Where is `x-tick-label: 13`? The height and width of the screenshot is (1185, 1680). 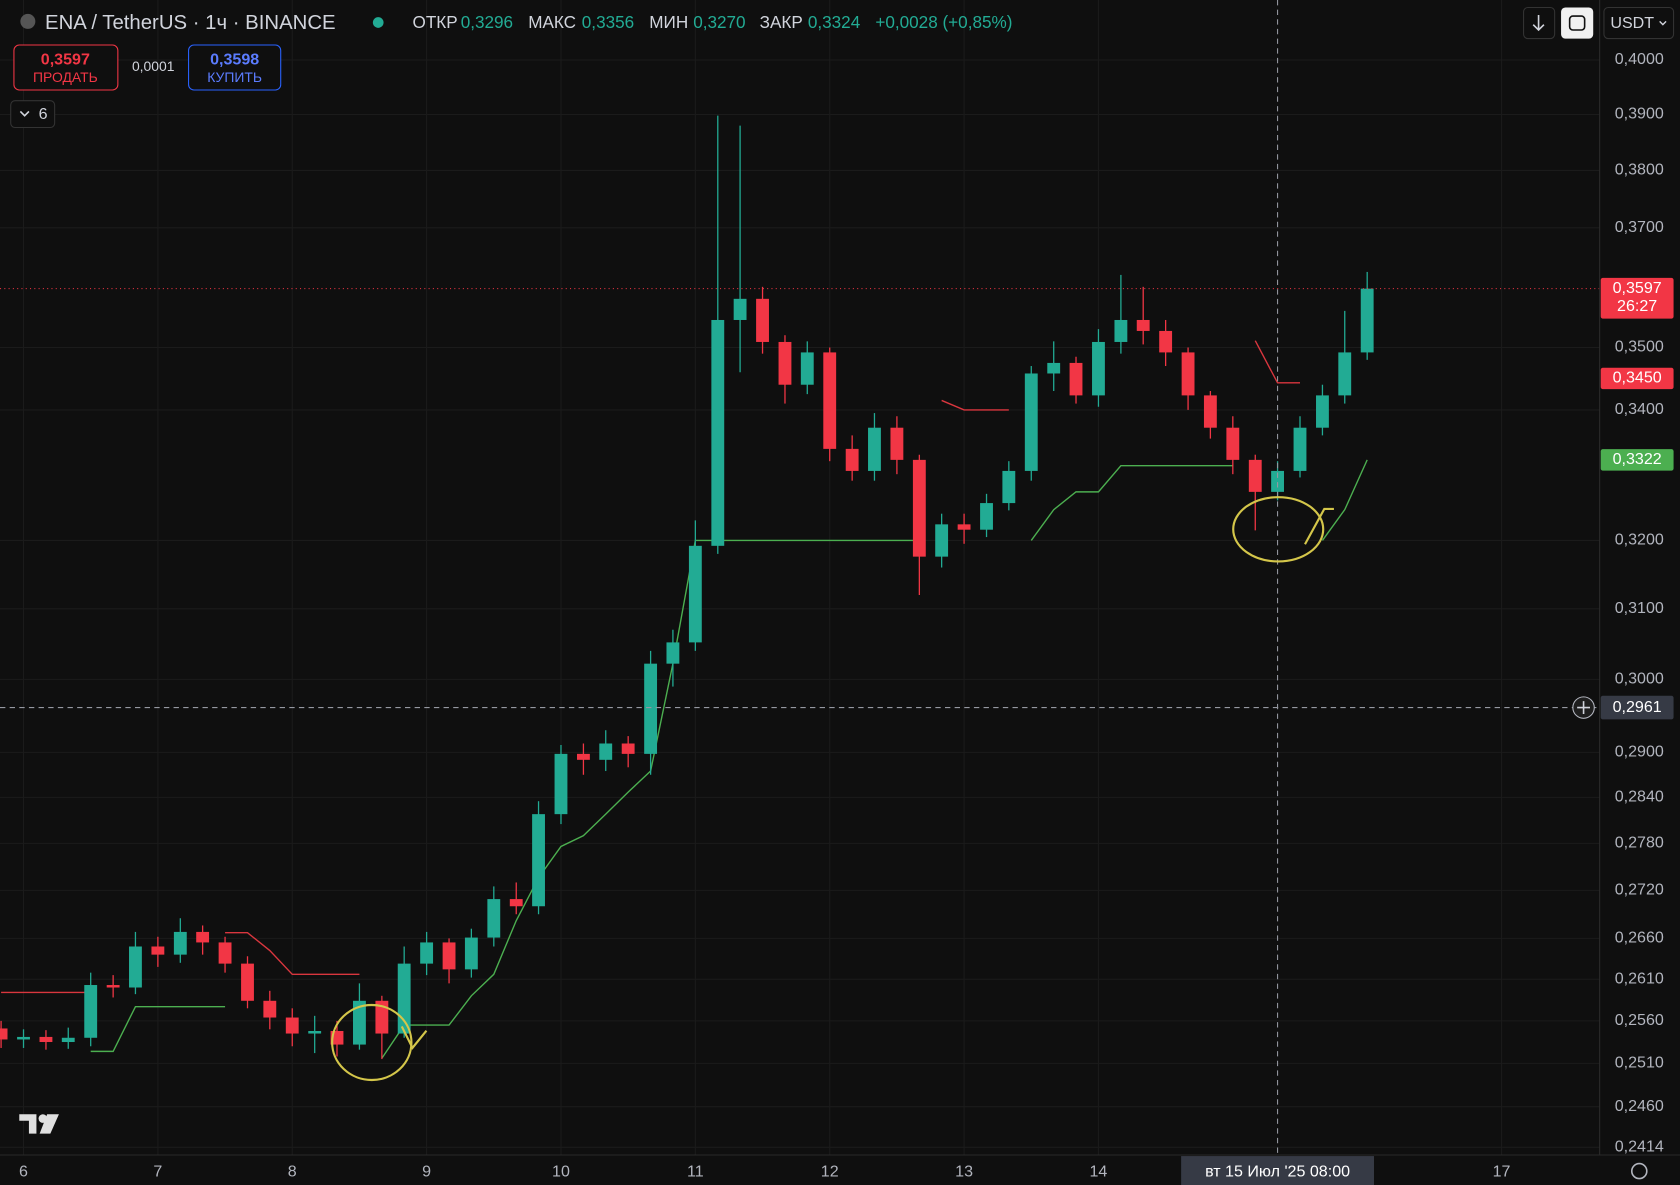
x-tick-label: 13 is located at coordinates (964, 1171).